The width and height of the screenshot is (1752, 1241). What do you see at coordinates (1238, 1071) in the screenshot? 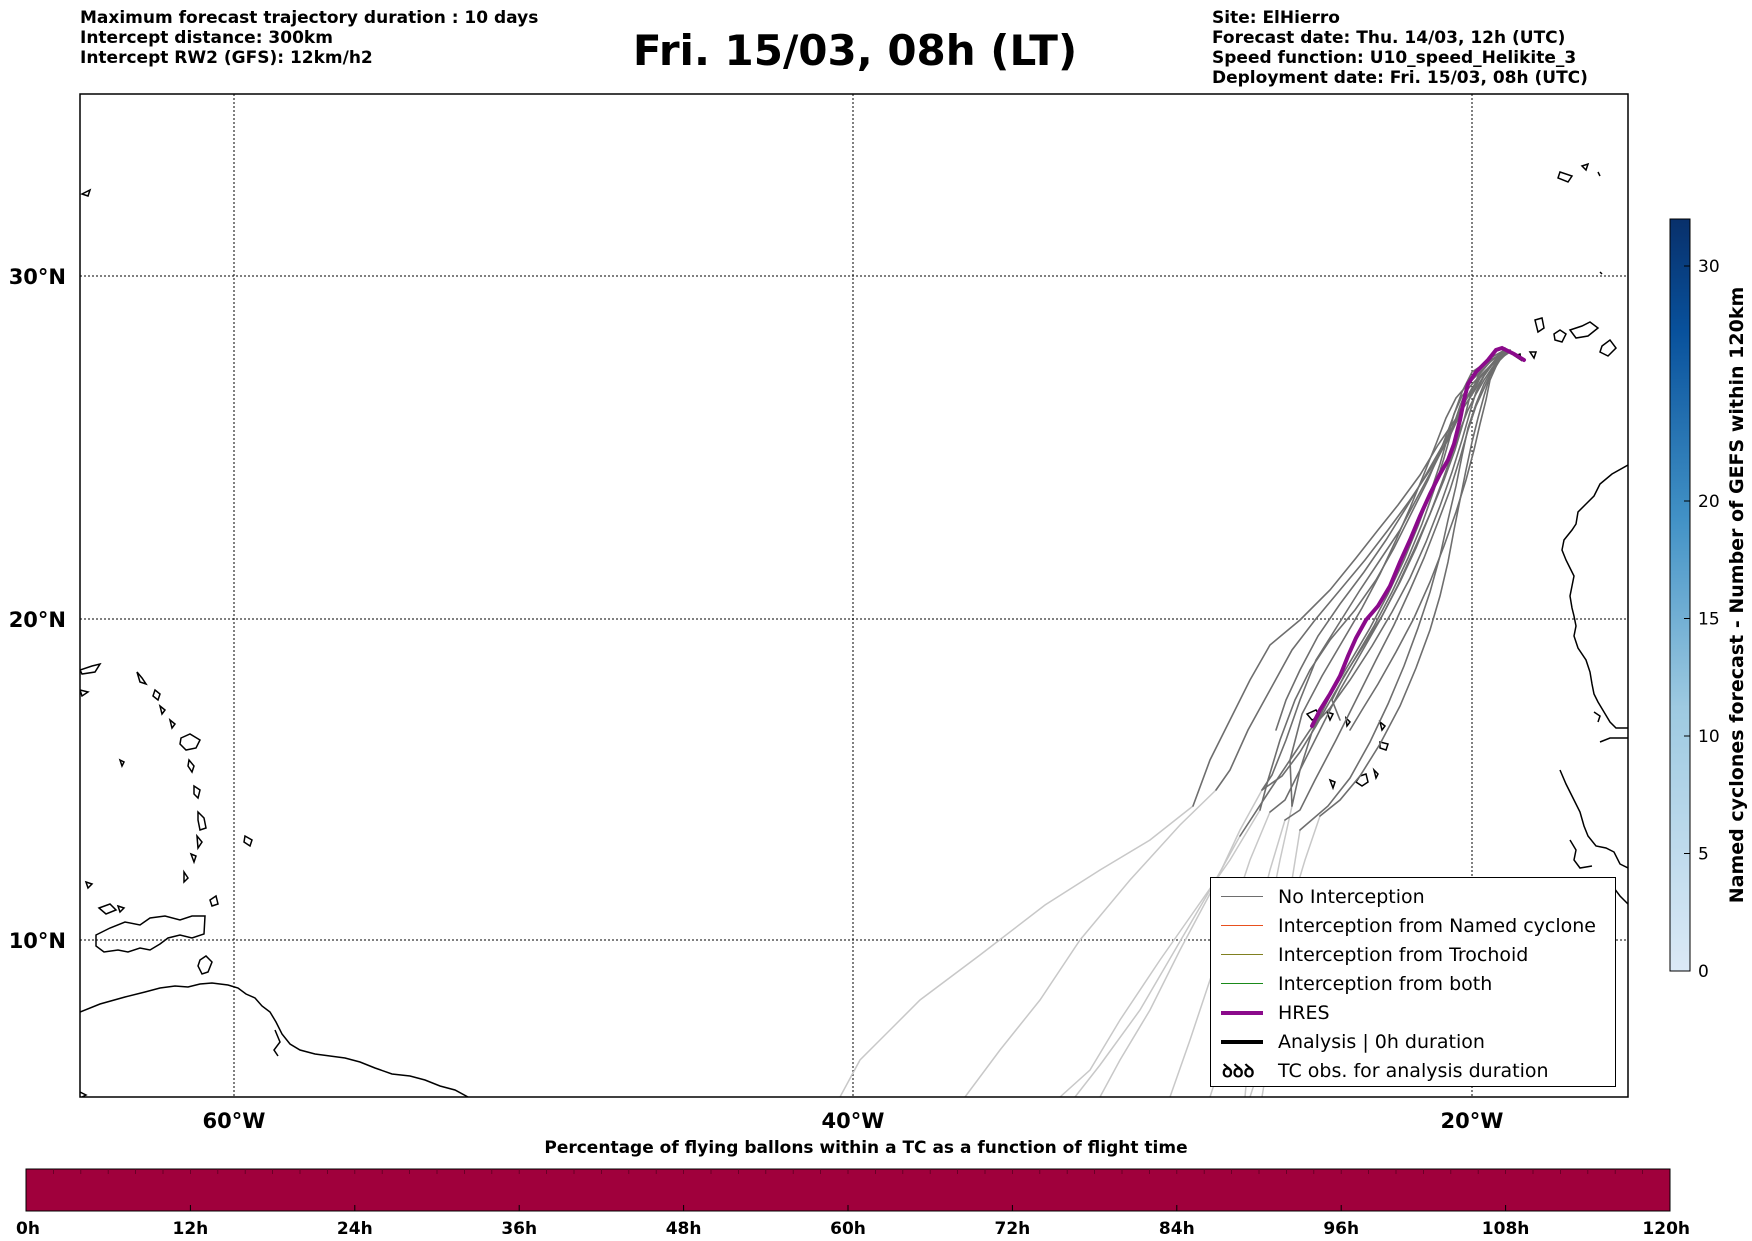
I see `tc-obs-glyph: ꝺꝺꝺ` at bounding box center [1238, 1071].